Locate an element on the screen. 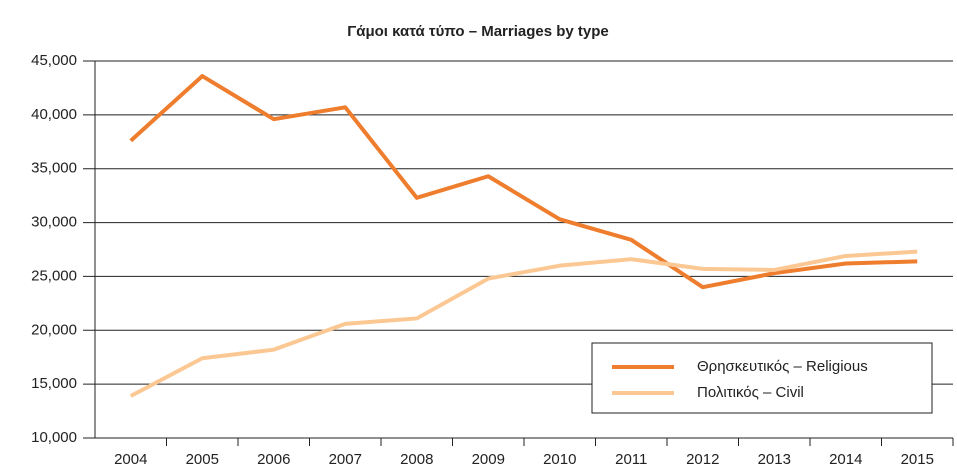  x-tick-label: 2007 is located at coordinates (345, 459).